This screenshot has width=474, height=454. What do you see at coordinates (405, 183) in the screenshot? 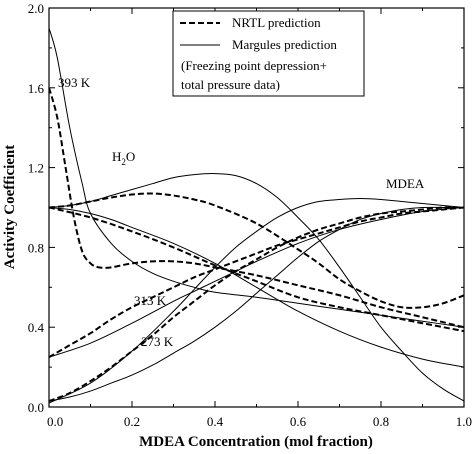
I see `annotation-mdea: MDEA` at bounding box center [405, 183].